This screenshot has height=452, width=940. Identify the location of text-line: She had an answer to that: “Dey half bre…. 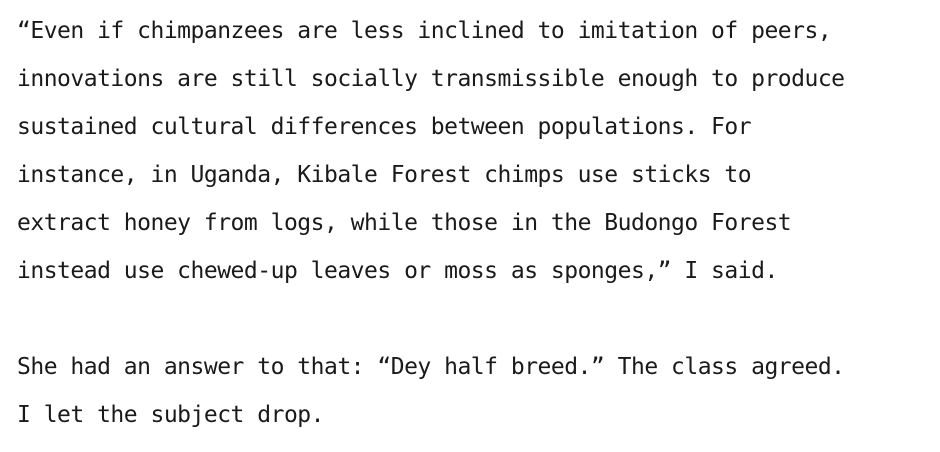
(431, 367).